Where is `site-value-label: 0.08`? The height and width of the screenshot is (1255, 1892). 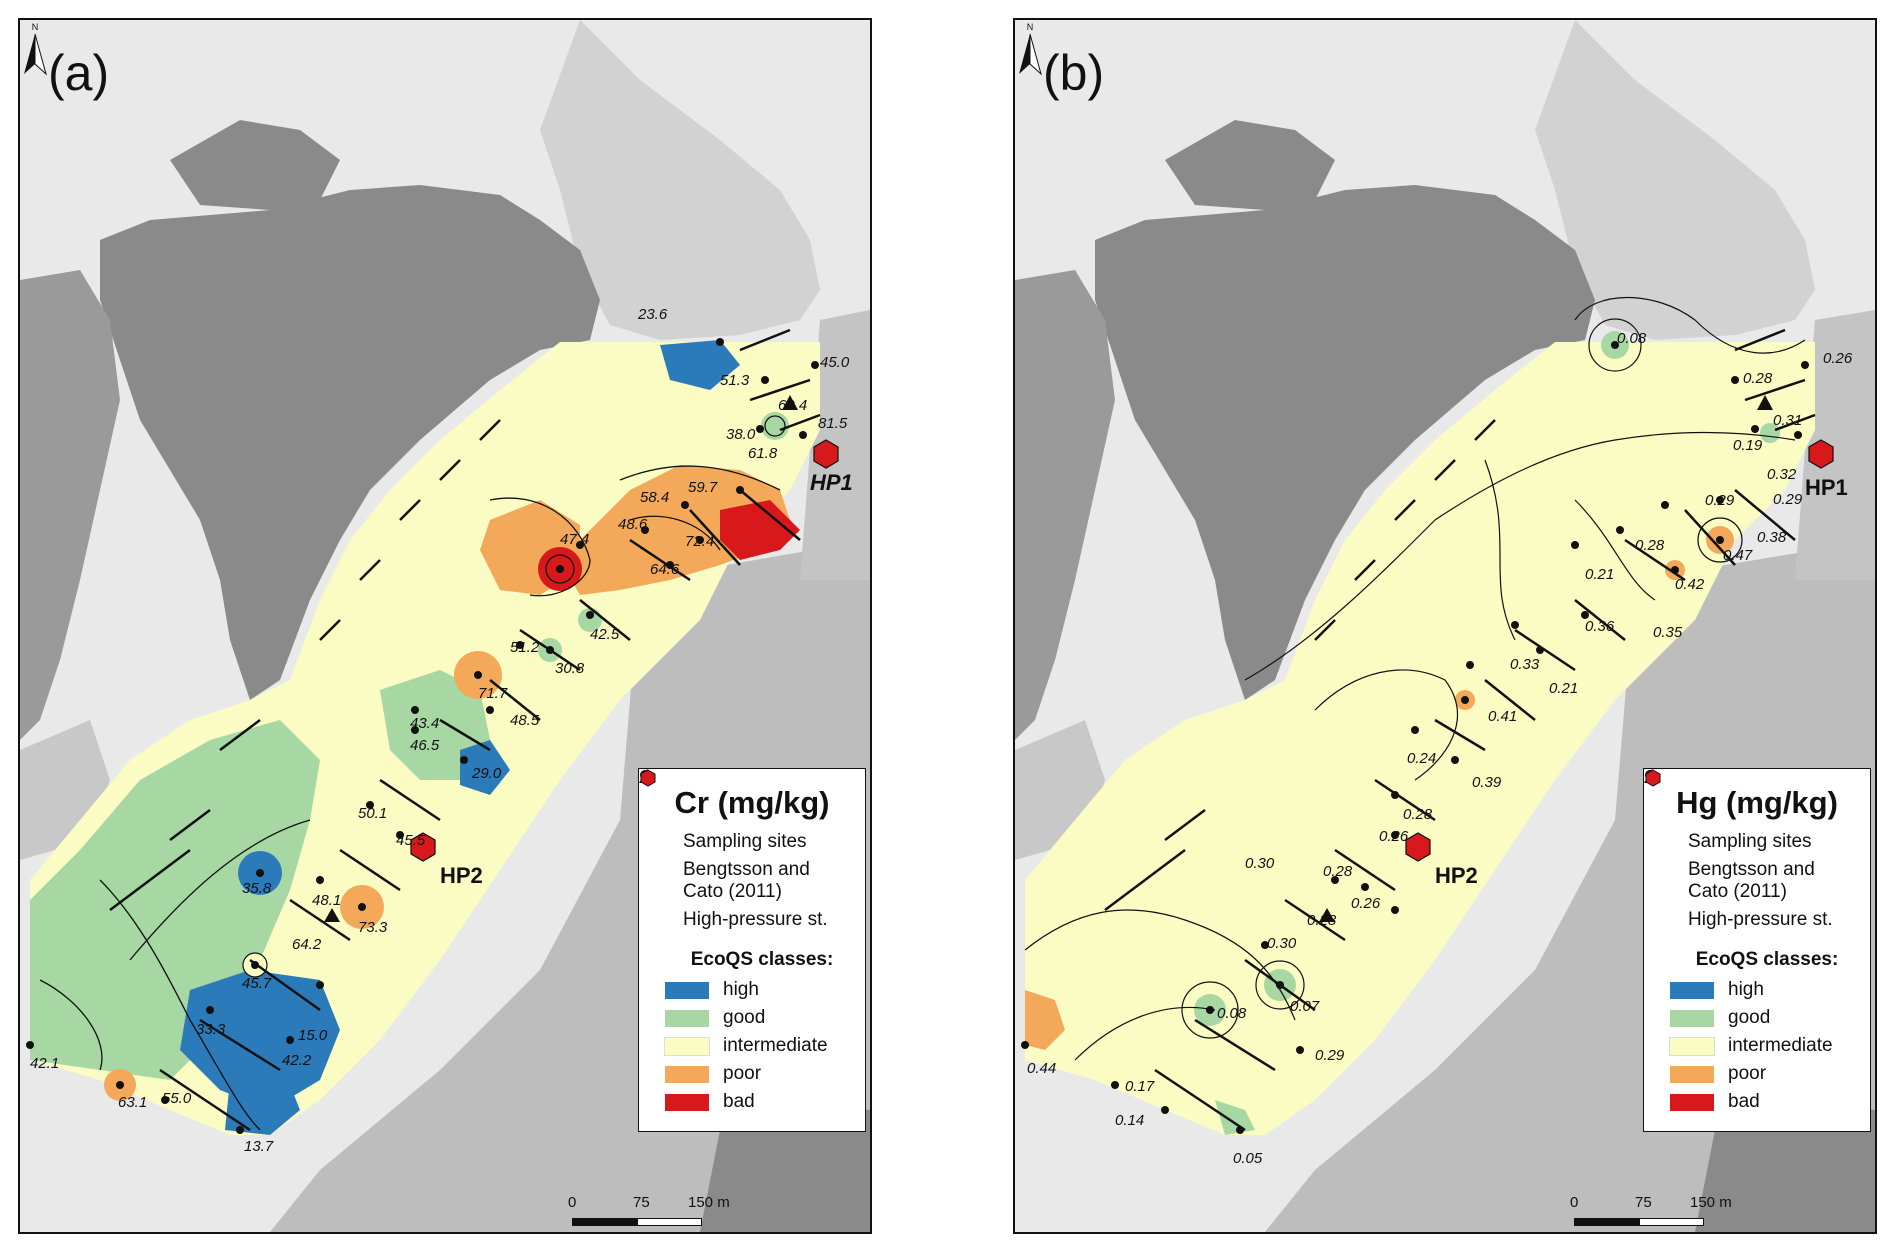
site-value-label: 0.08 is located at coordinates (1232, 1013).